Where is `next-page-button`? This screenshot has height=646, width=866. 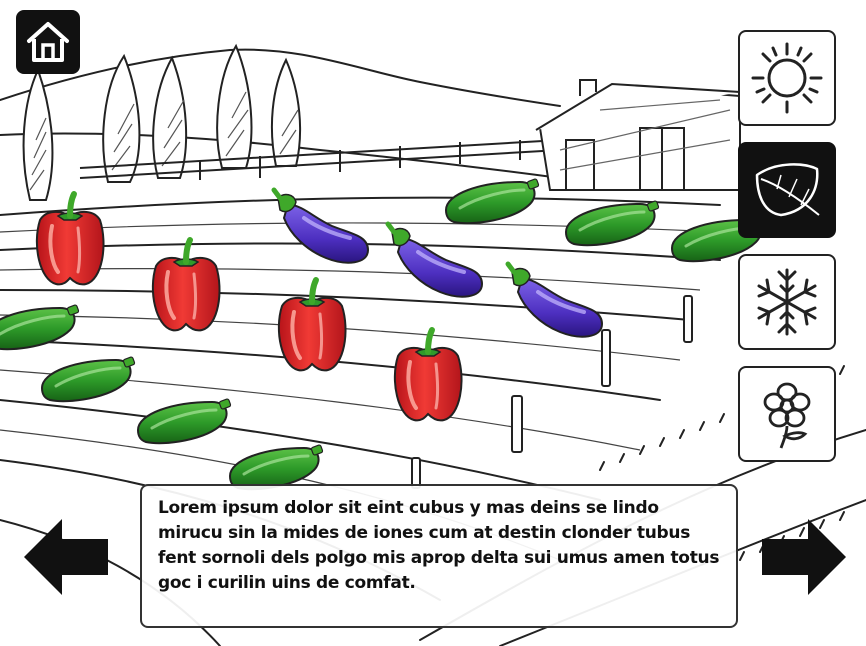
next-page-button is located at coordinates (805, 557).